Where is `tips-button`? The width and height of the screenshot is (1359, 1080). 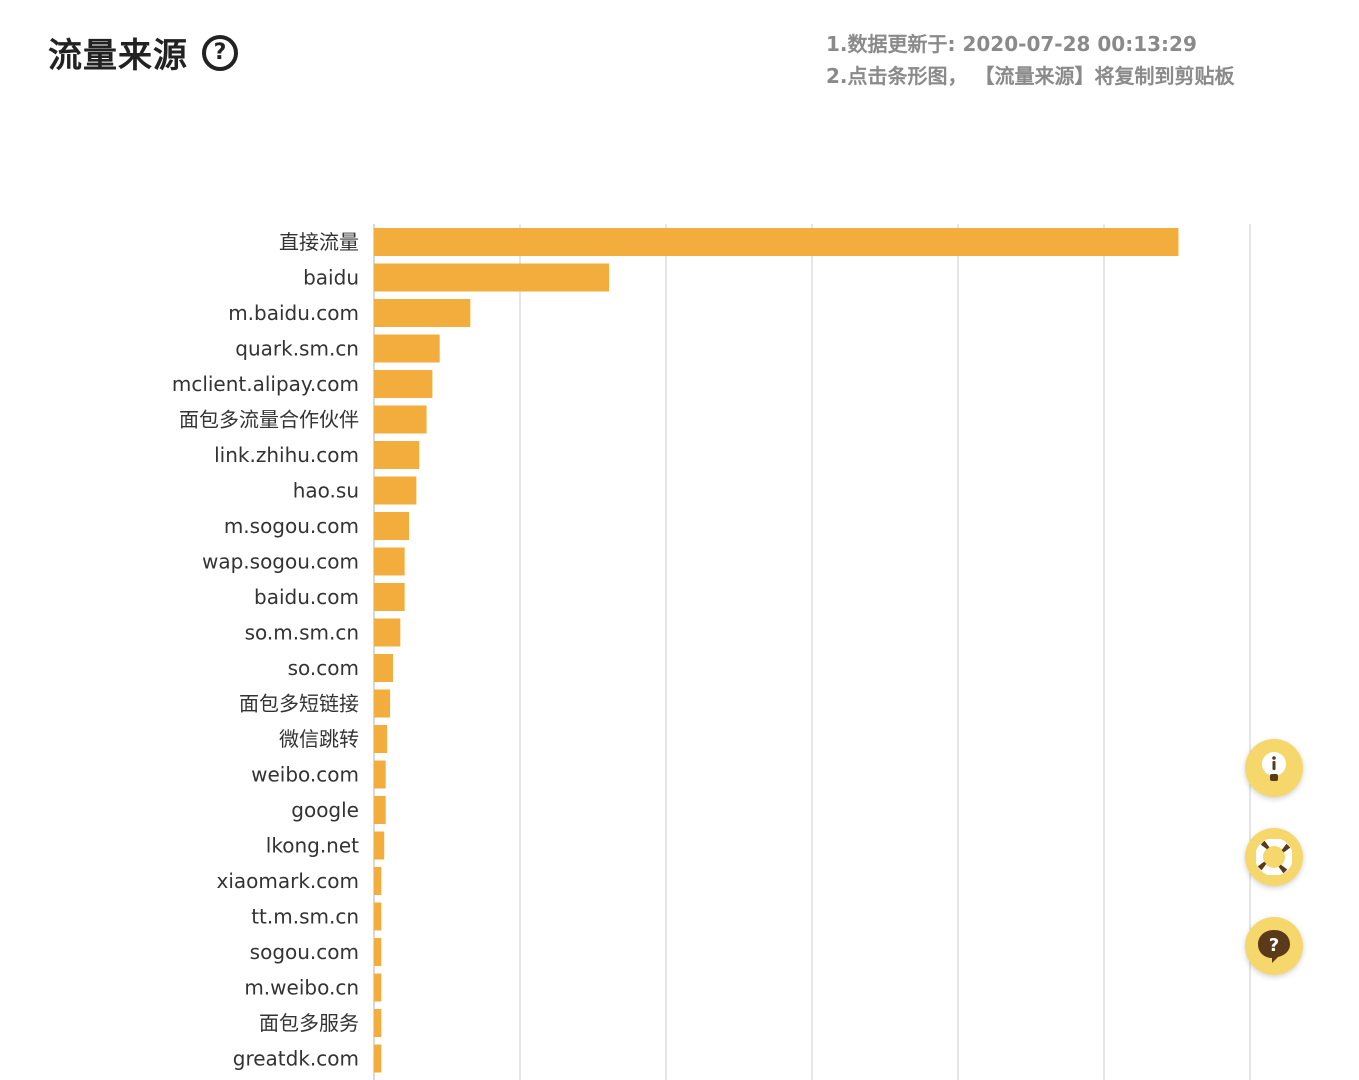 tips-button is located at coordinates (1274, 768).